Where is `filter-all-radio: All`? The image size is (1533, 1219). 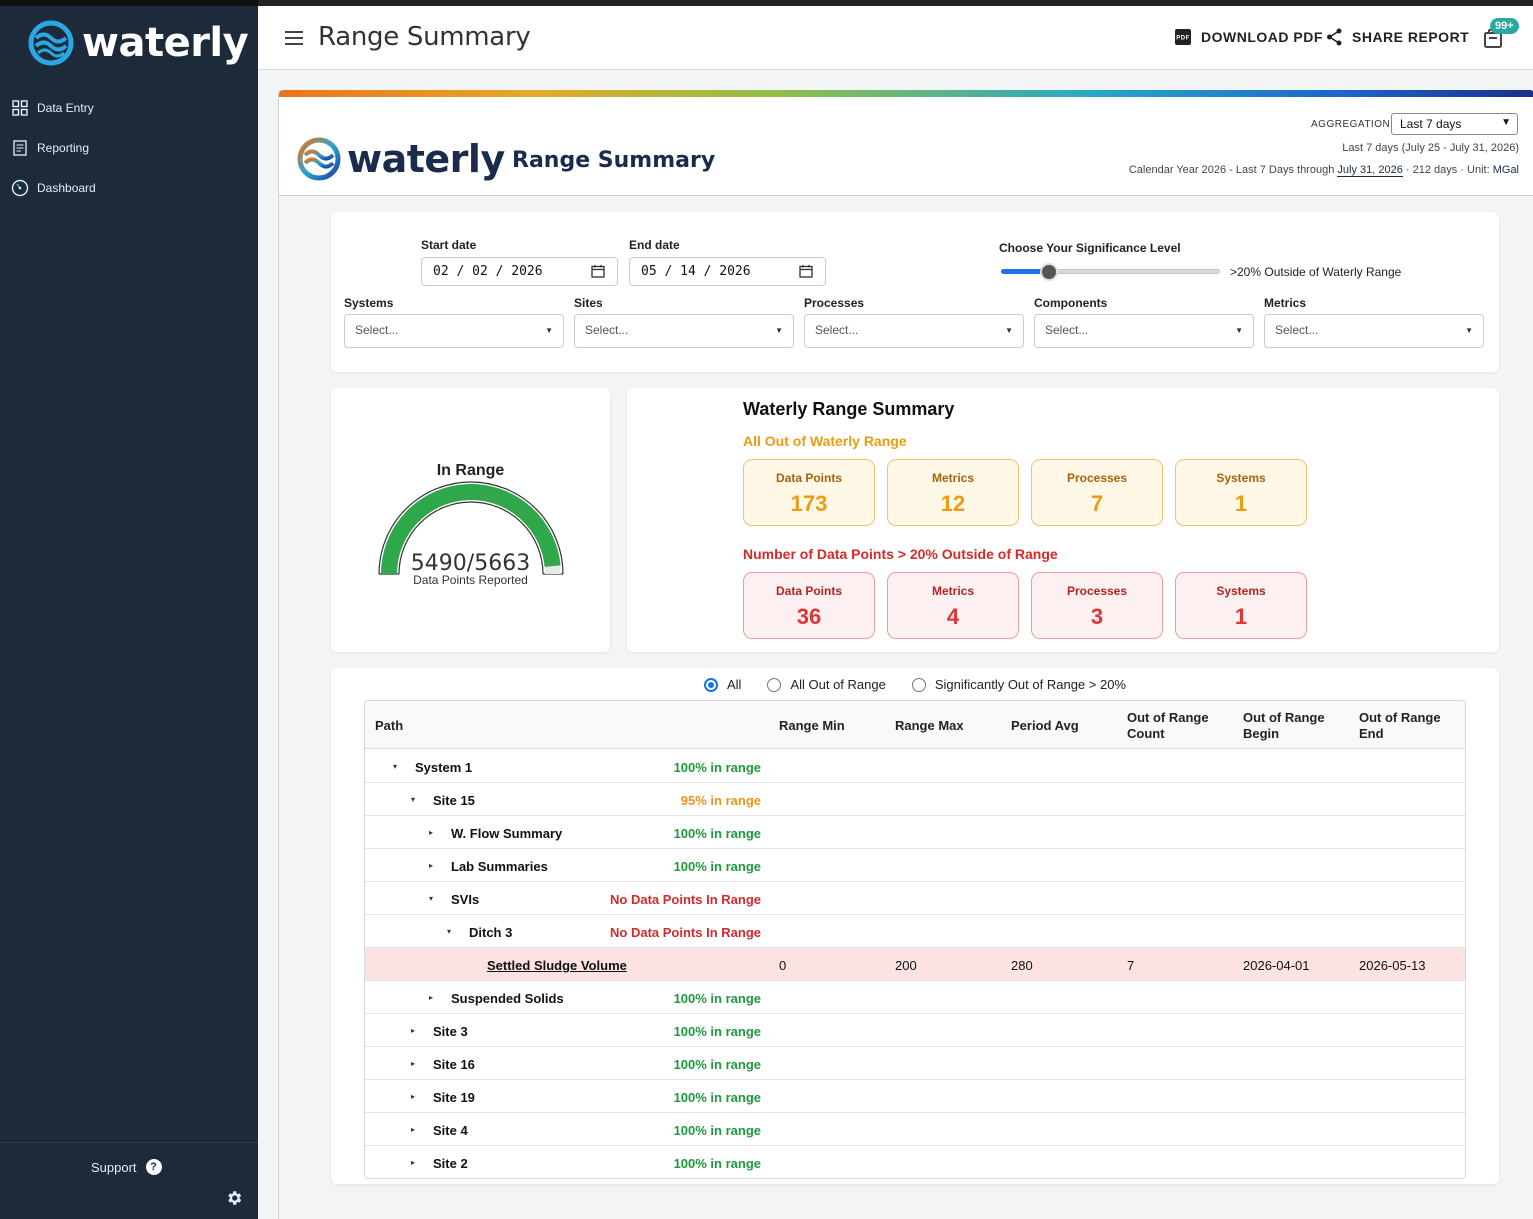
filter-all-radio: All is located at coordinates (722, 684).